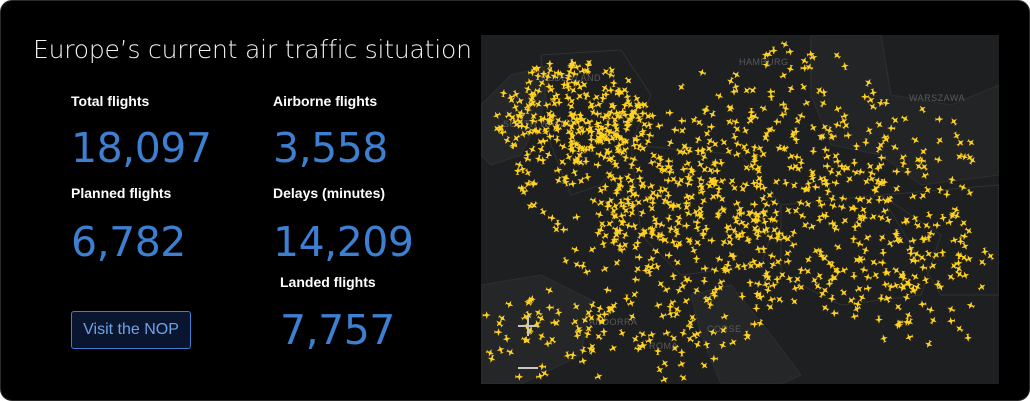 The image size is (1030, 401). What do you see at coordinates (528, 368) in the screenshot?
I see `zoom-out-icon` at bounding box center [528, 368].